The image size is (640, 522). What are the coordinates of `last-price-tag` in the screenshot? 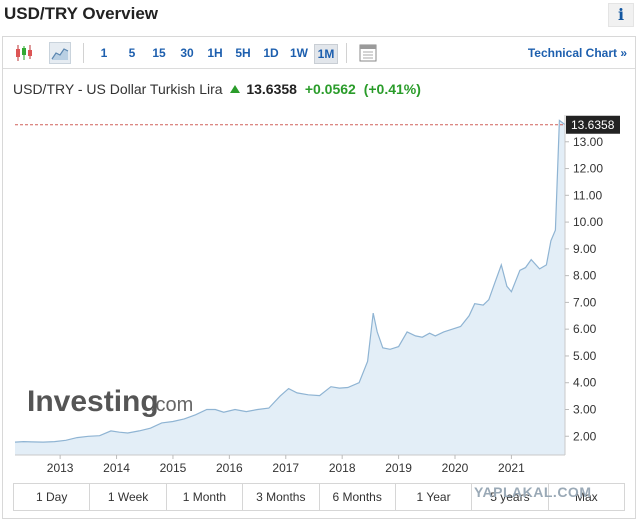 It's located at (593, 124).